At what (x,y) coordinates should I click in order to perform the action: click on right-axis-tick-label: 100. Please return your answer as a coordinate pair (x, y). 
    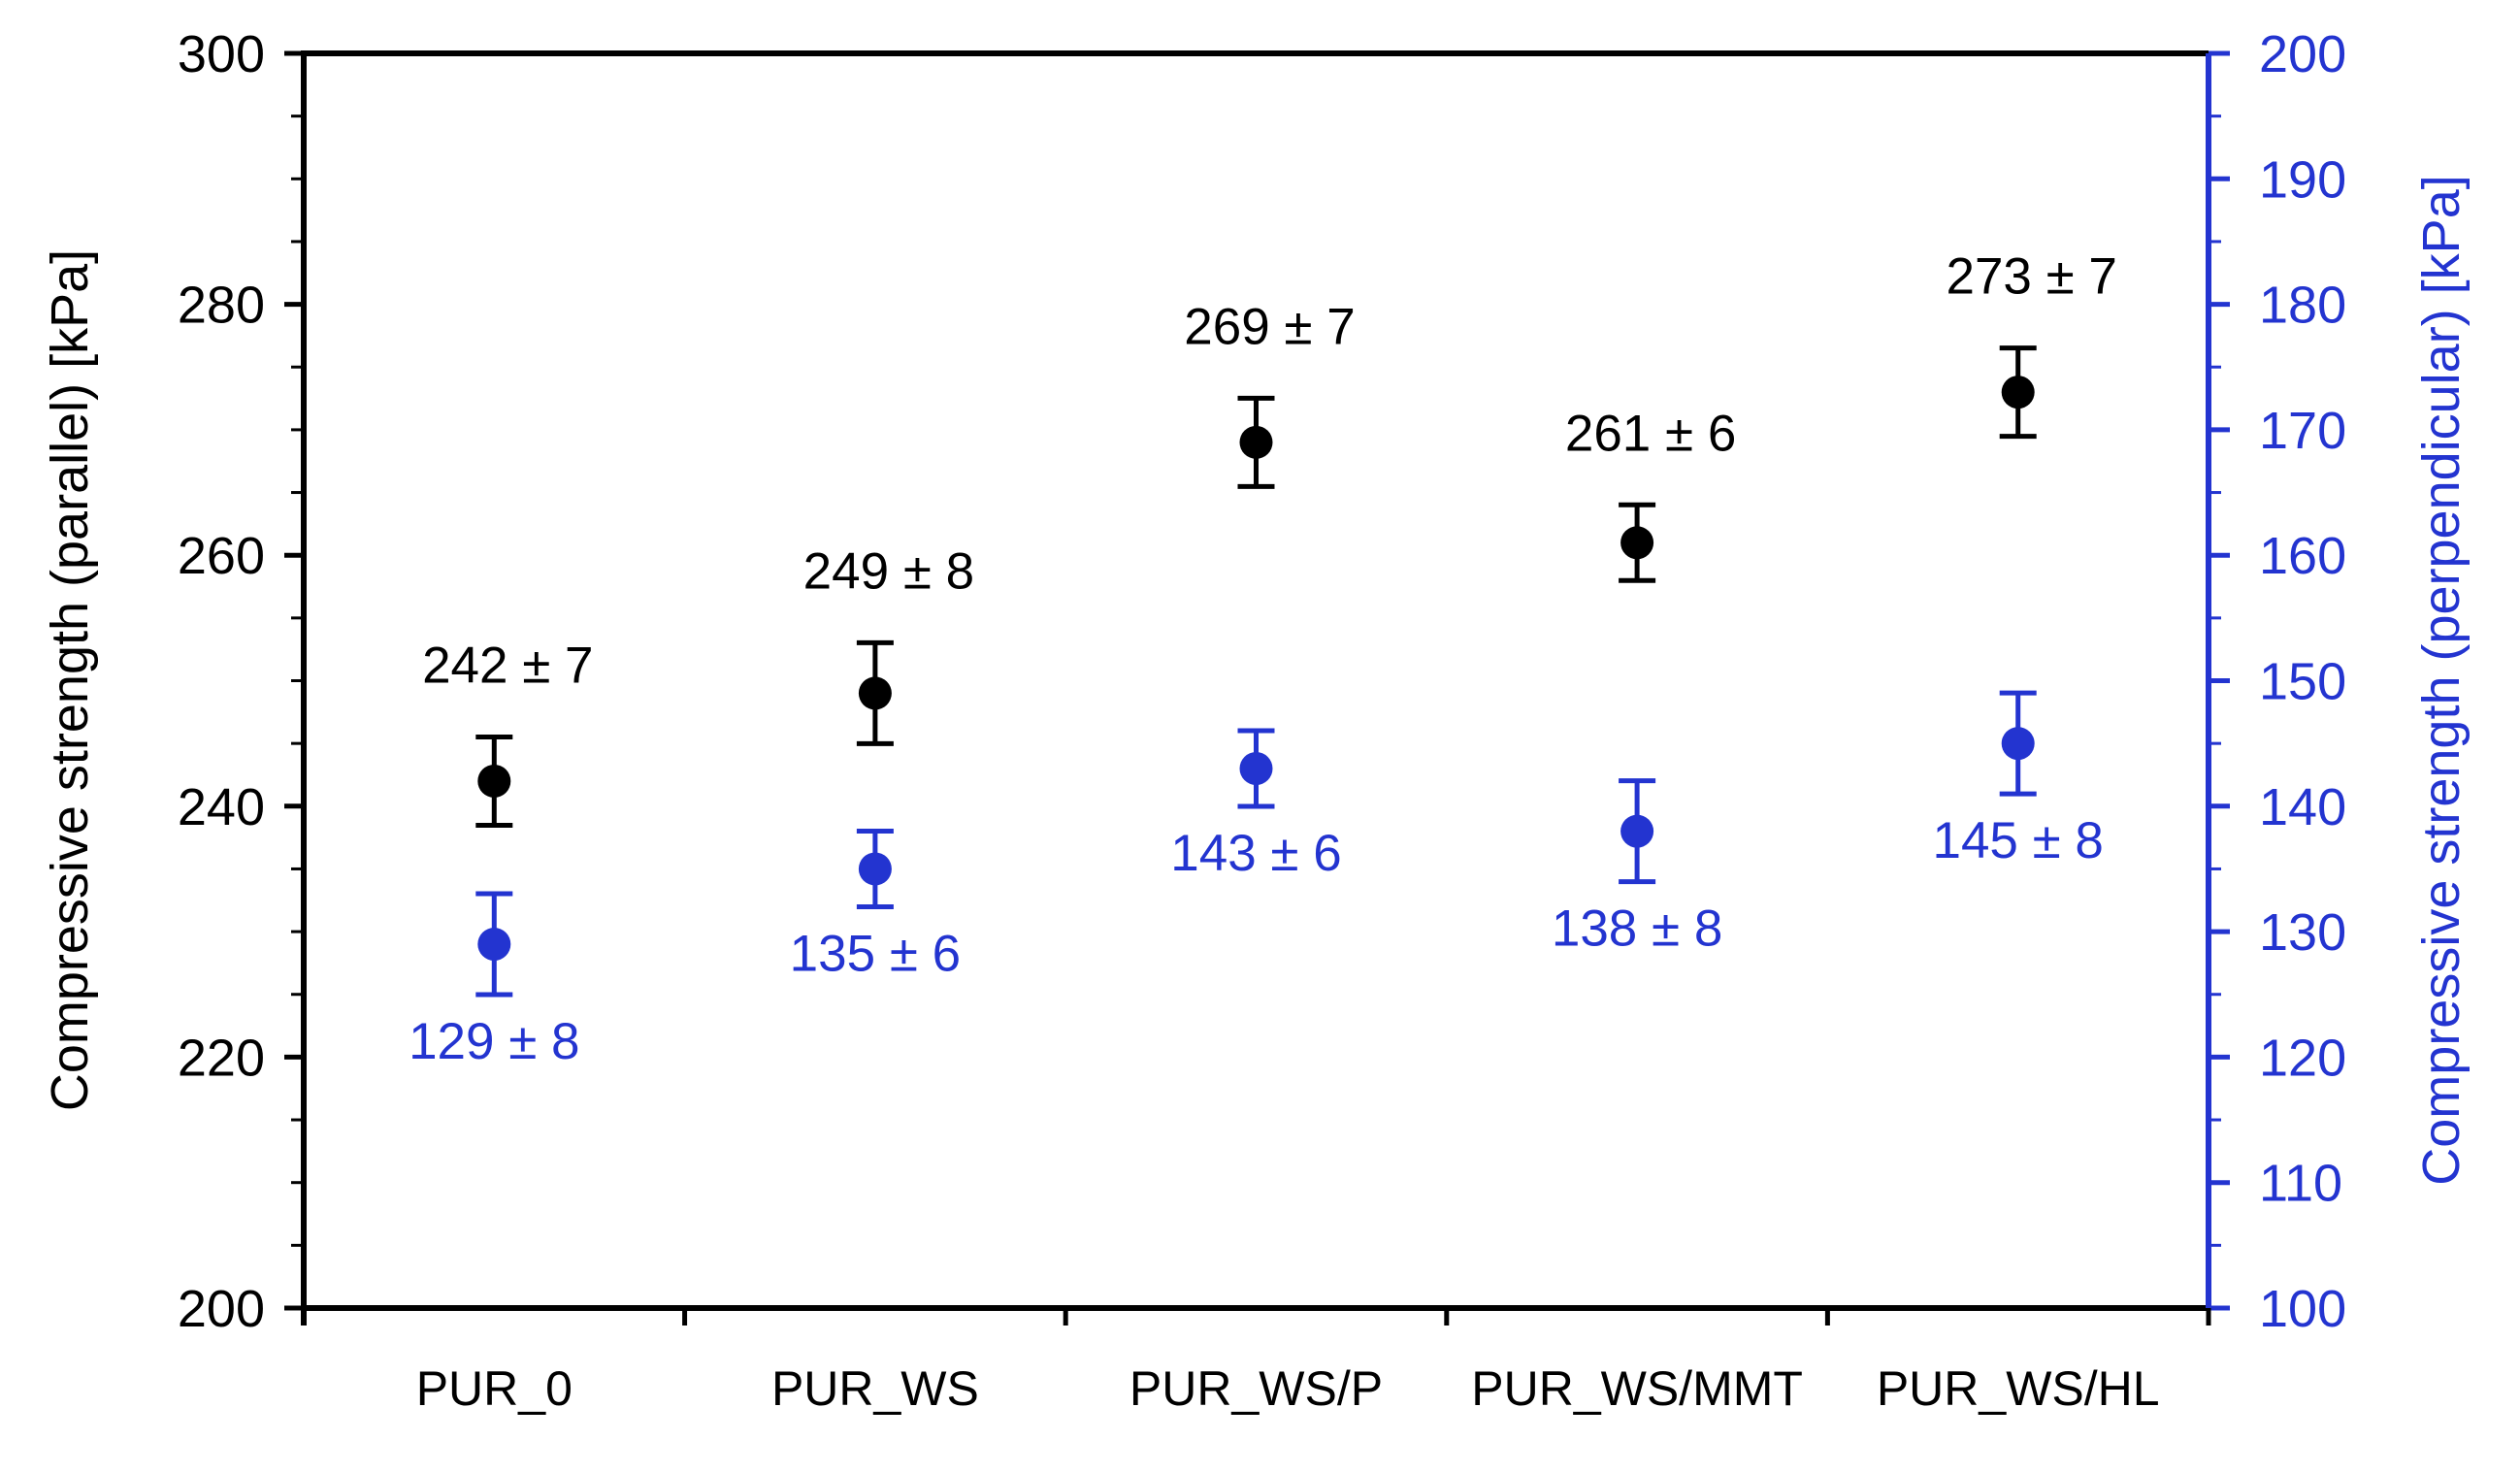
    Looking at the image, I should click on (2302, 1309).